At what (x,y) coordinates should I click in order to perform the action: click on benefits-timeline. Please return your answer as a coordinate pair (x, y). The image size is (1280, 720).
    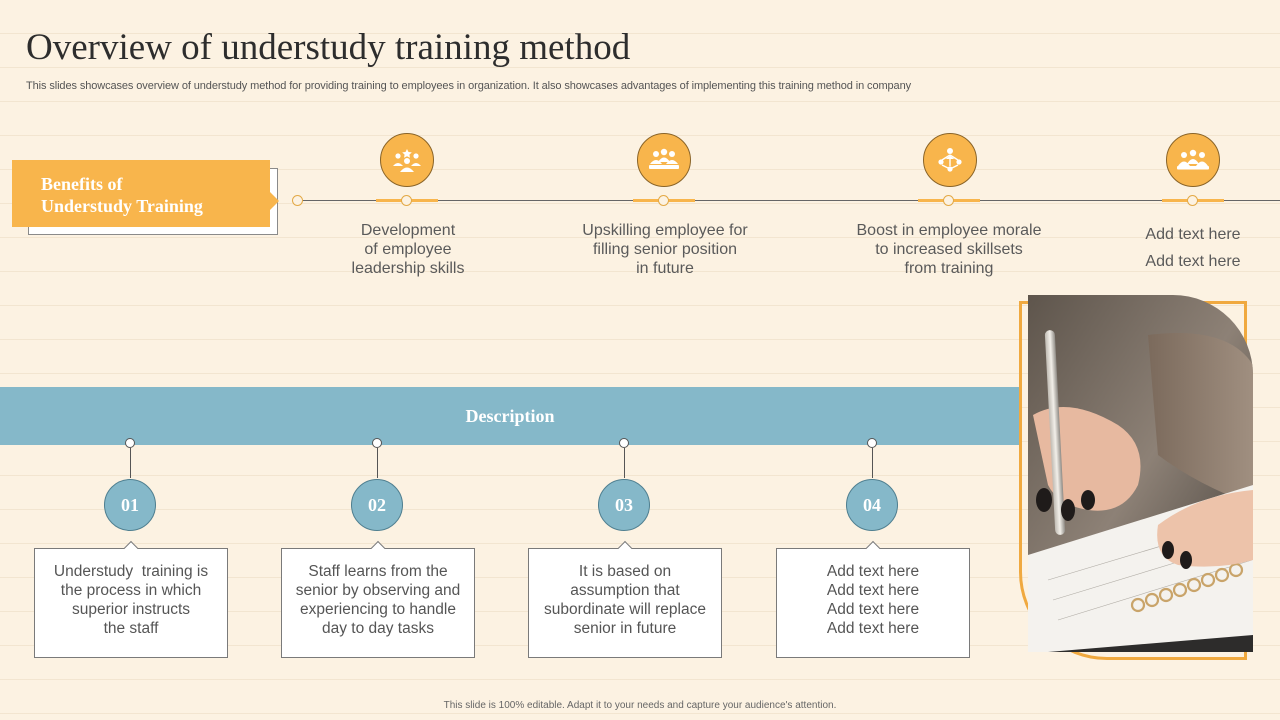
    Looking at the image, I should click on (788, 200).